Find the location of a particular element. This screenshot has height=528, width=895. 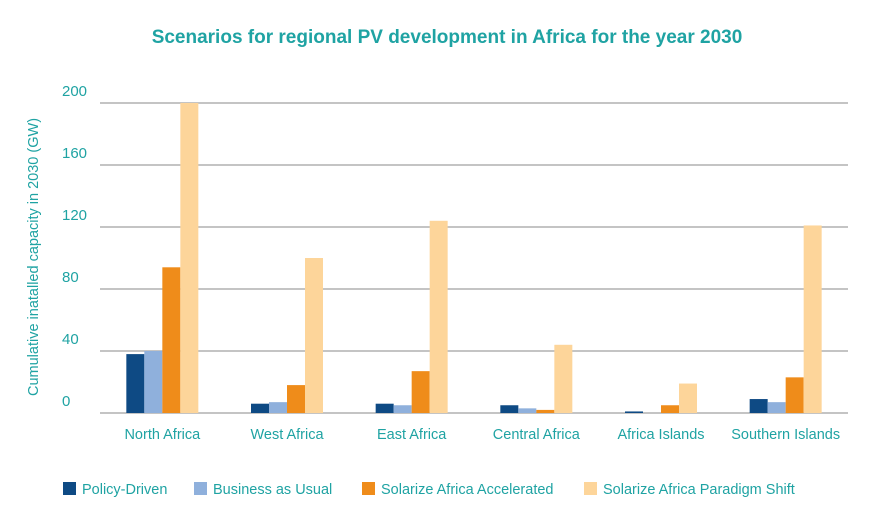

category-label: North Africa is located at coordinates (162, 435).